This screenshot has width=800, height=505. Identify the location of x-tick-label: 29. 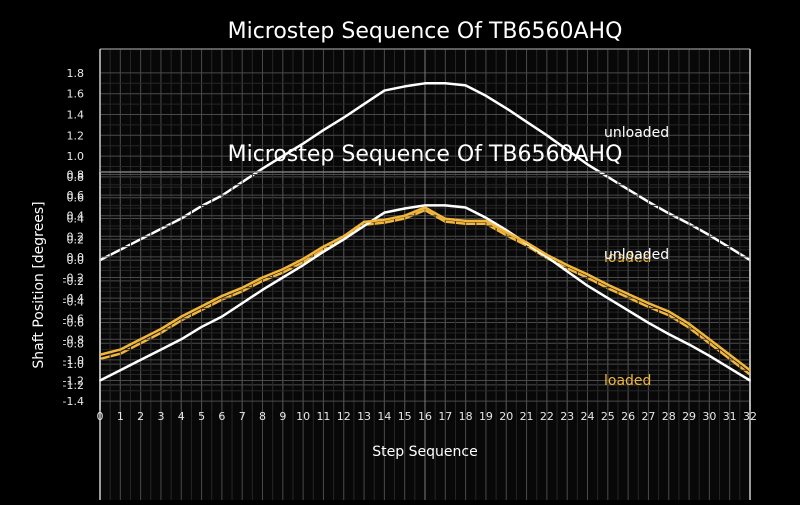
(689, 416).